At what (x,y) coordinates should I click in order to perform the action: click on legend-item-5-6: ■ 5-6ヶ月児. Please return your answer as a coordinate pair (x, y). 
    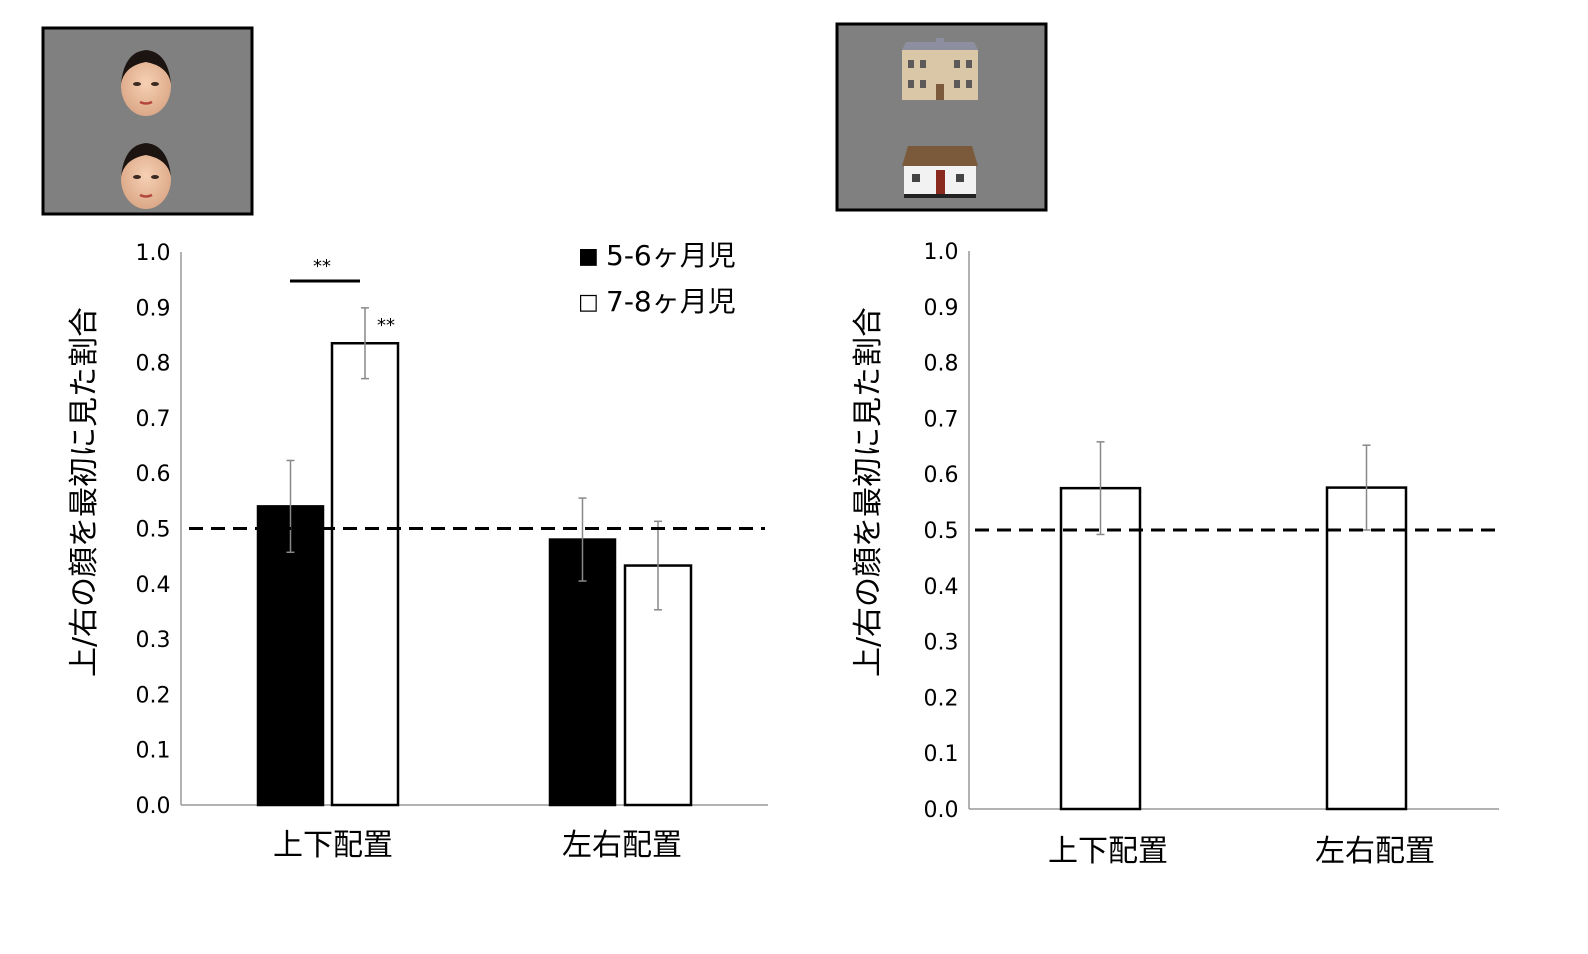
    Looking at the image, I should click on (657, 255).